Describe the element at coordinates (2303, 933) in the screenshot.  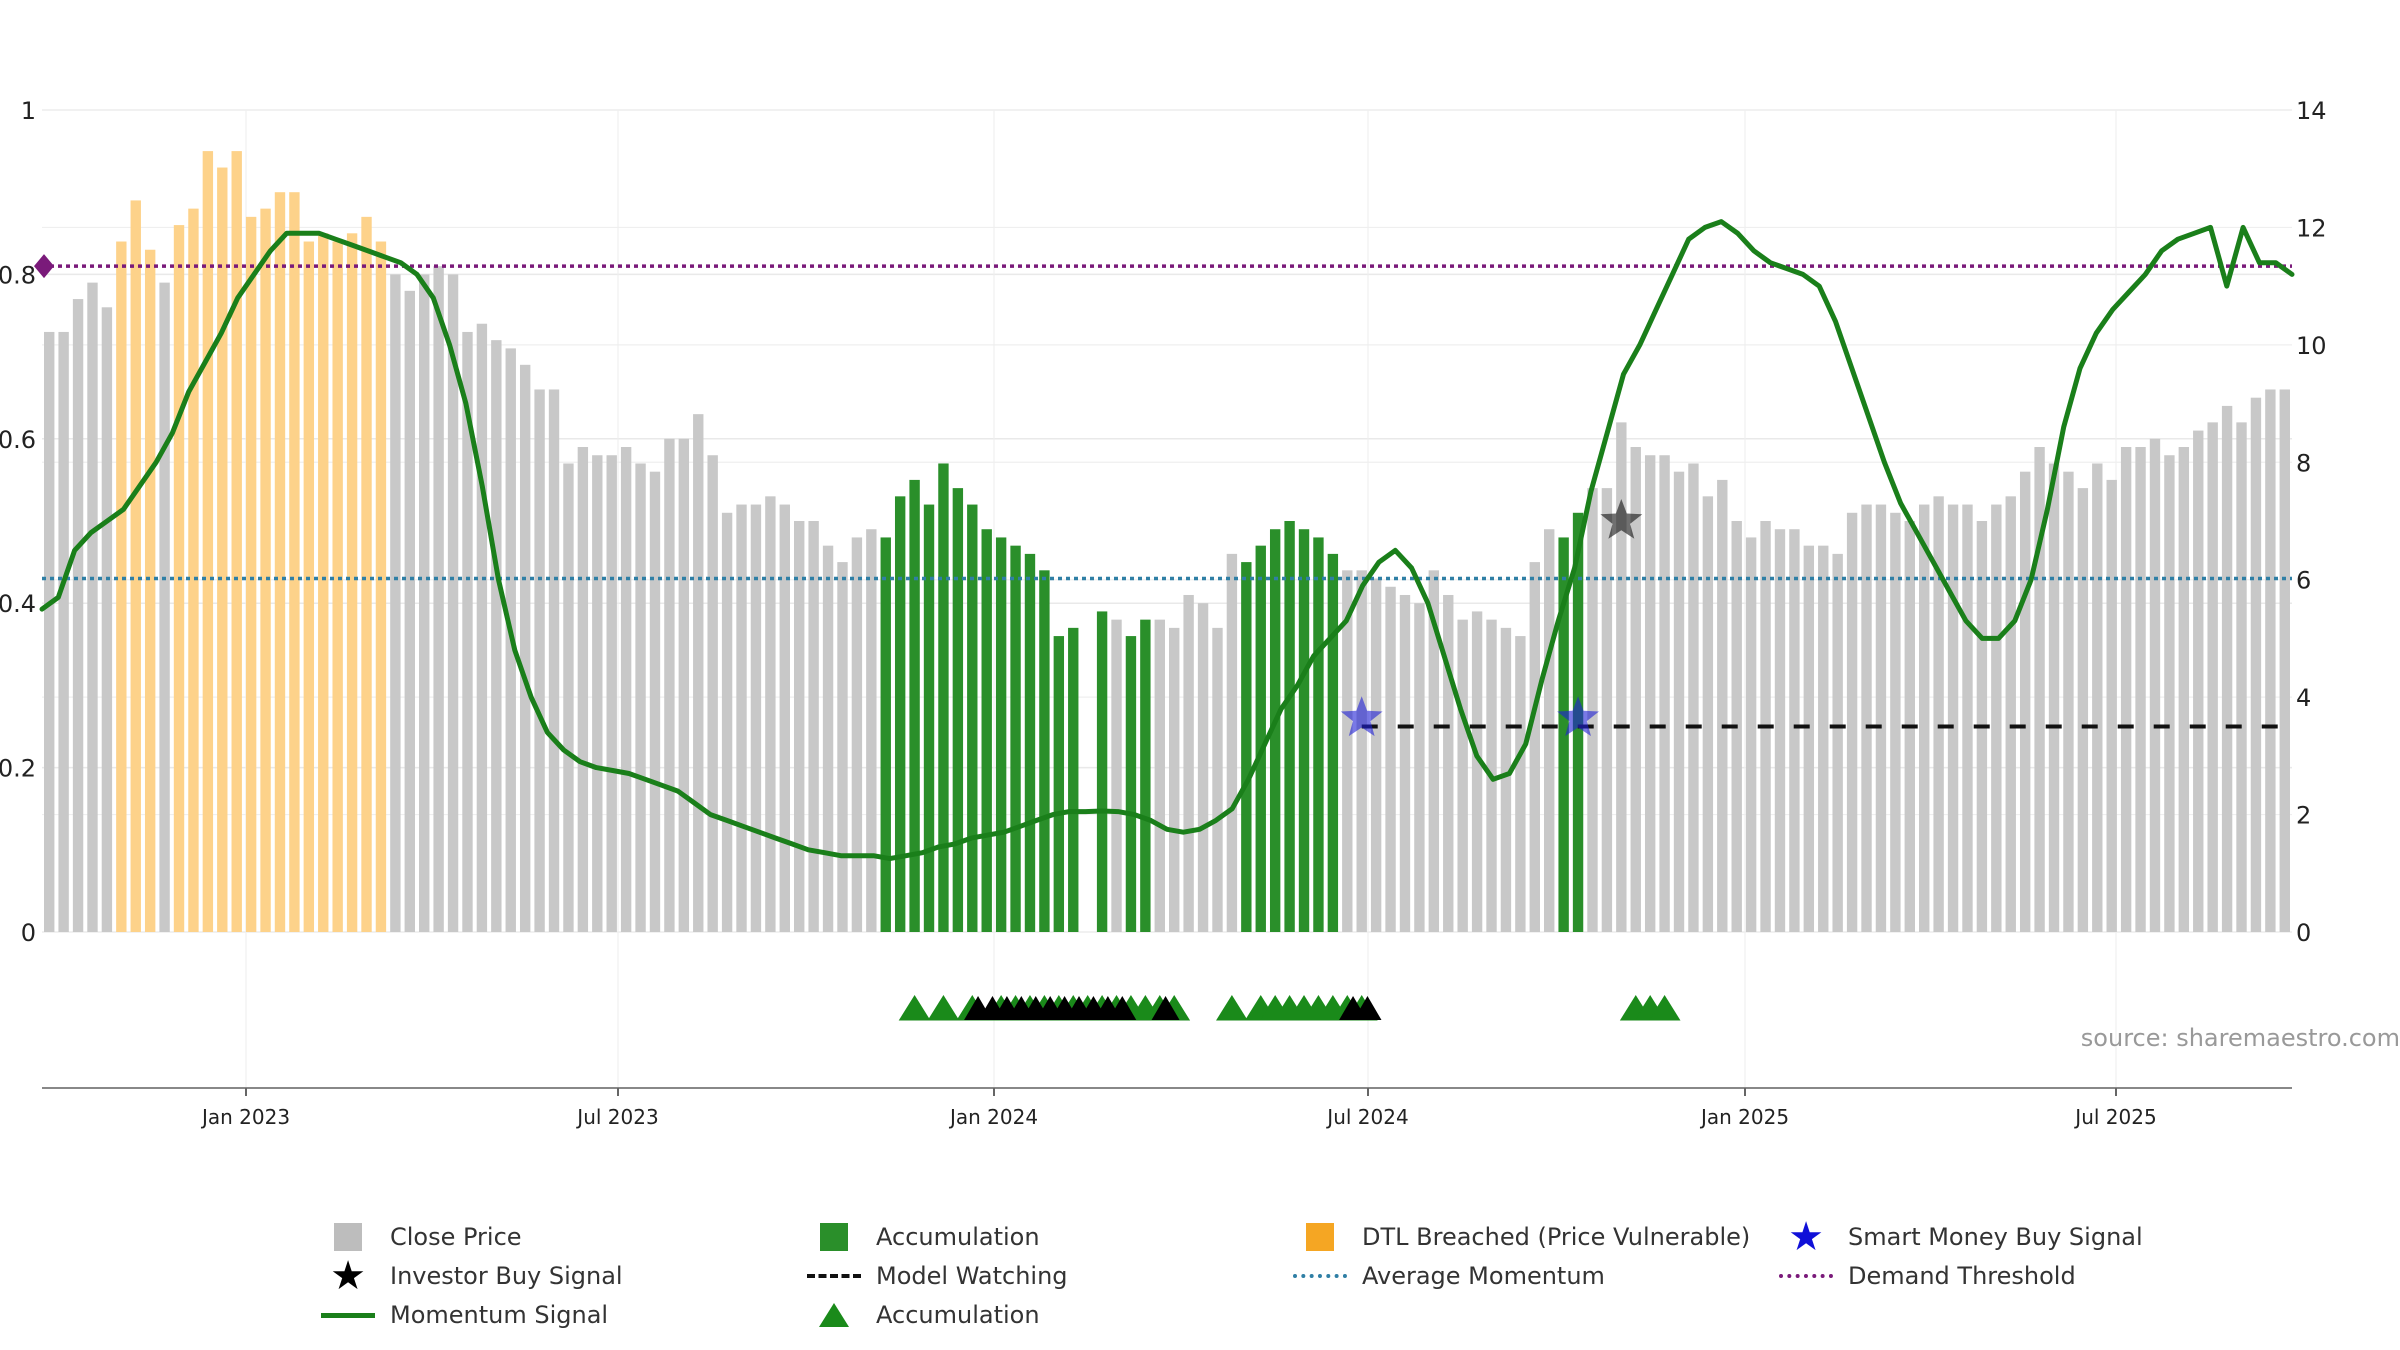
I see `y-right-tick-label: 0` at that location.